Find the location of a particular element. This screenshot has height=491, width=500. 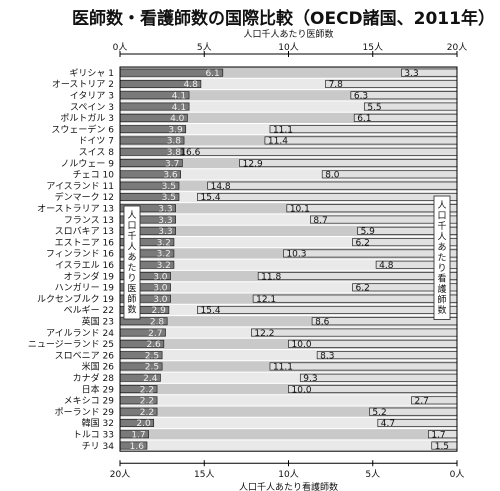

doctor-value-label: 4.8 is located at coordinates (191, 85).